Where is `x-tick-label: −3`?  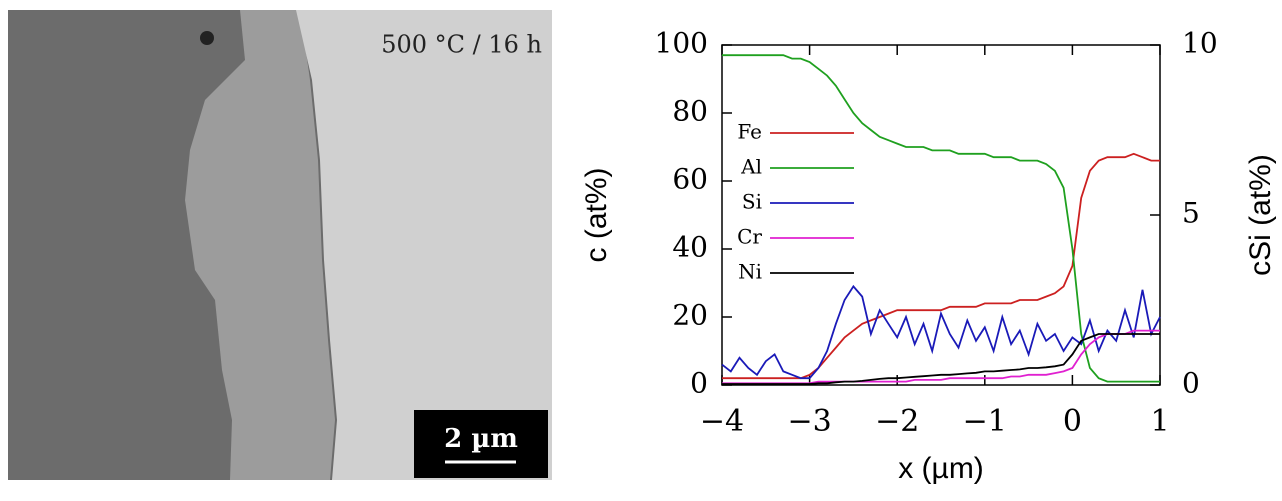 x-tick-label: −3 is located at coordinates (809, 421).